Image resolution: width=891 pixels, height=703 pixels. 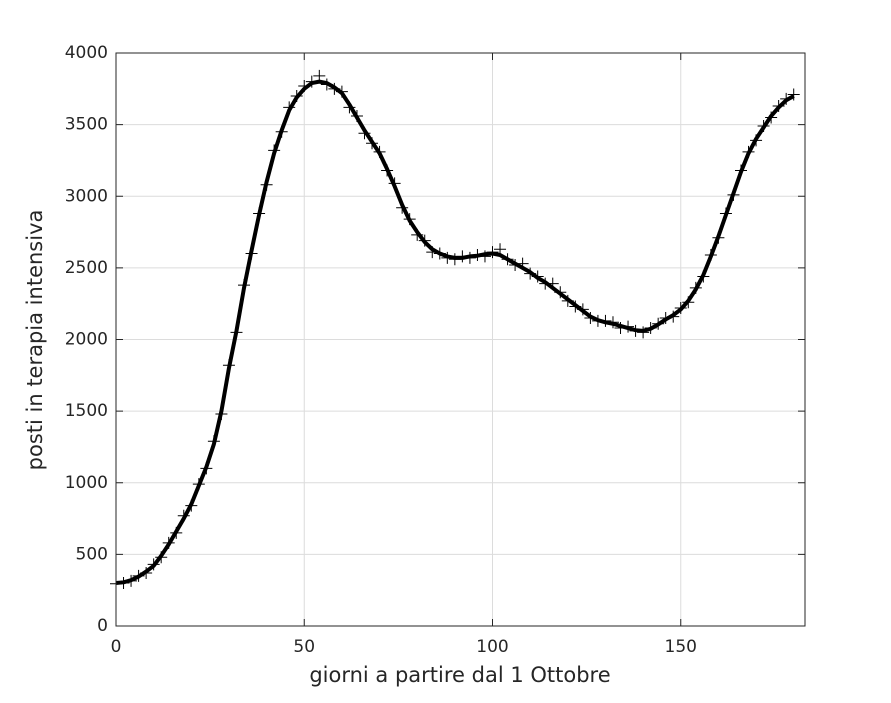 What do you see at coordinates (86, 483) in the screenshot?
I see `y-tick-label: 1000` at bounding box center [86, 483].